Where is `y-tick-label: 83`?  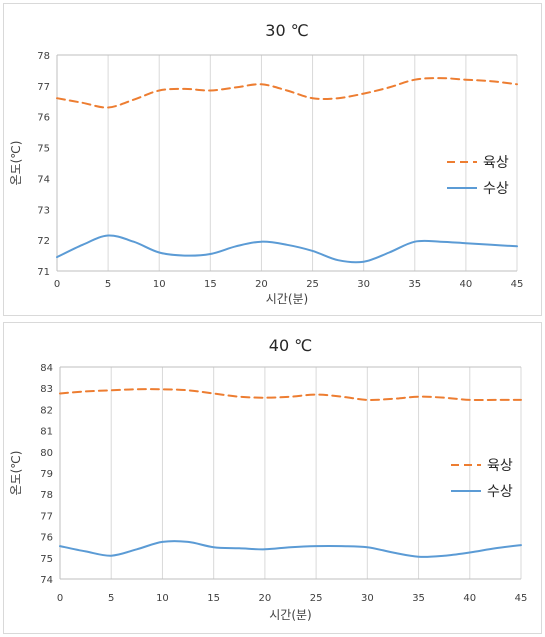
y-tick-label: 83 is located at coordinates (46, 389).